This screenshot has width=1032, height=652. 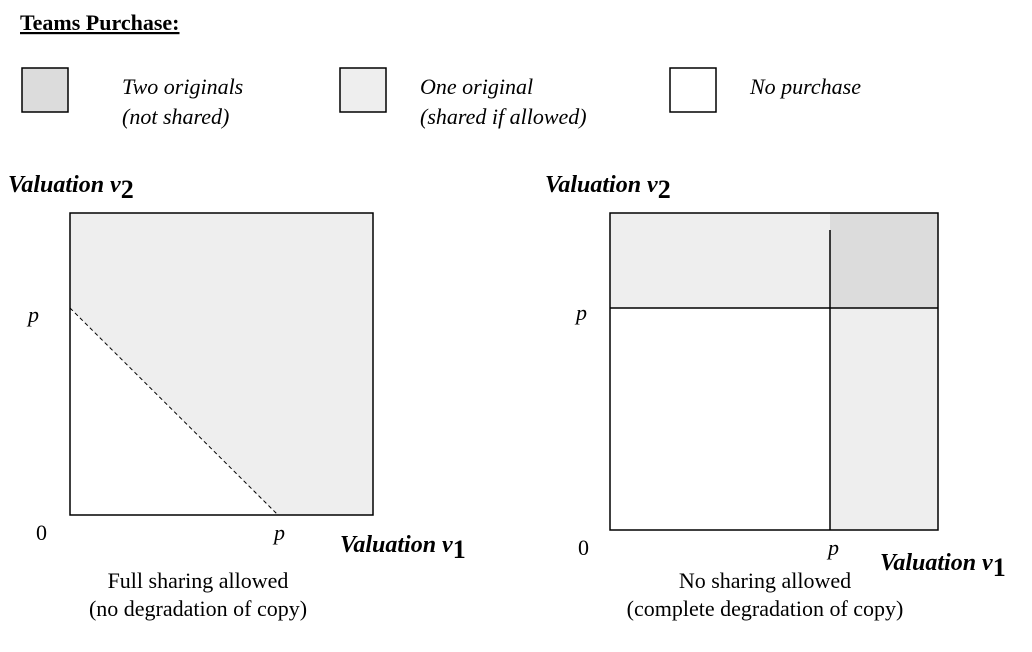 I want to click on caption: (complete degradation of copy), so click(x=765, y=608).